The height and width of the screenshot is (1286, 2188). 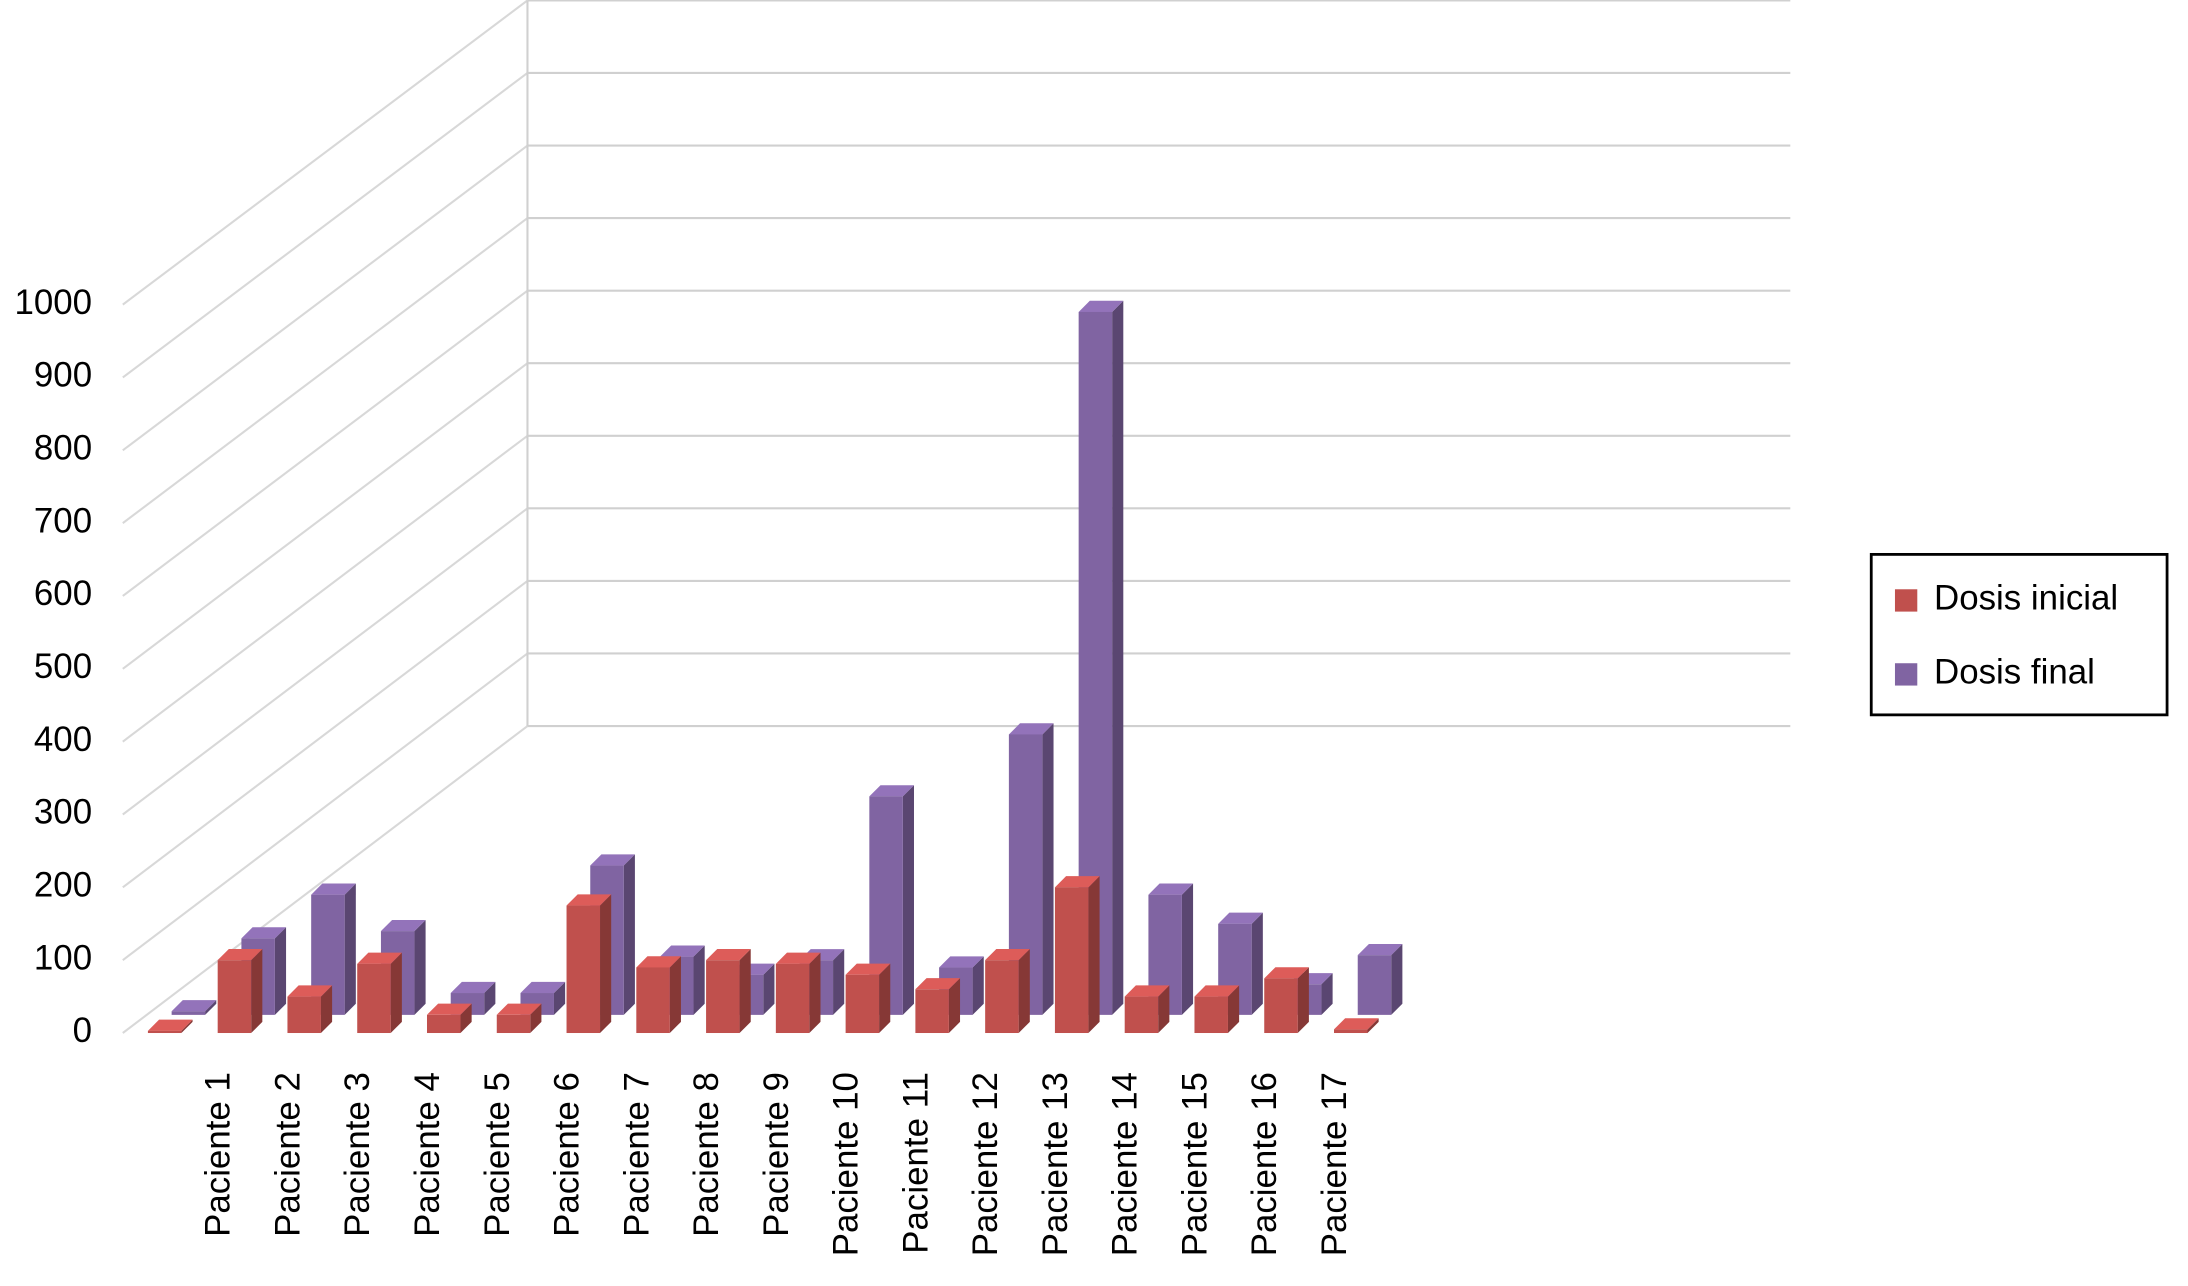 What do you see at coordinates (1194, 1164) in the screenshot?
I see `x-tick-label: Paciente 15` at bounding box center [1194, 1164].